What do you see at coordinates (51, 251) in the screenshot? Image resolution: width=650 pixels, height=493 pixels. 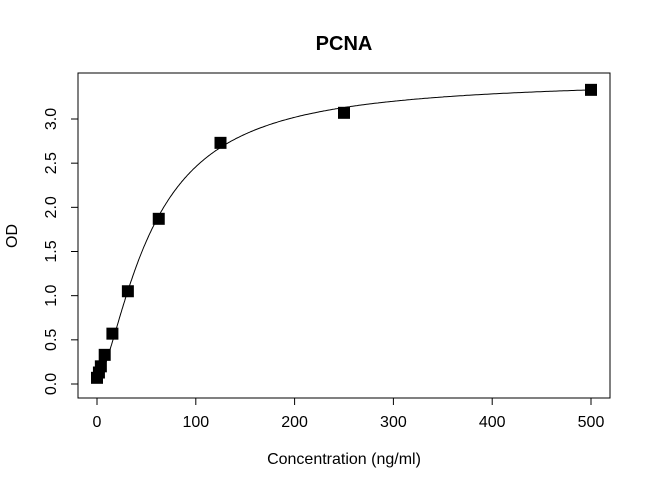 I see `y-tick-label: 1.5` at bounding box center [51, 251].